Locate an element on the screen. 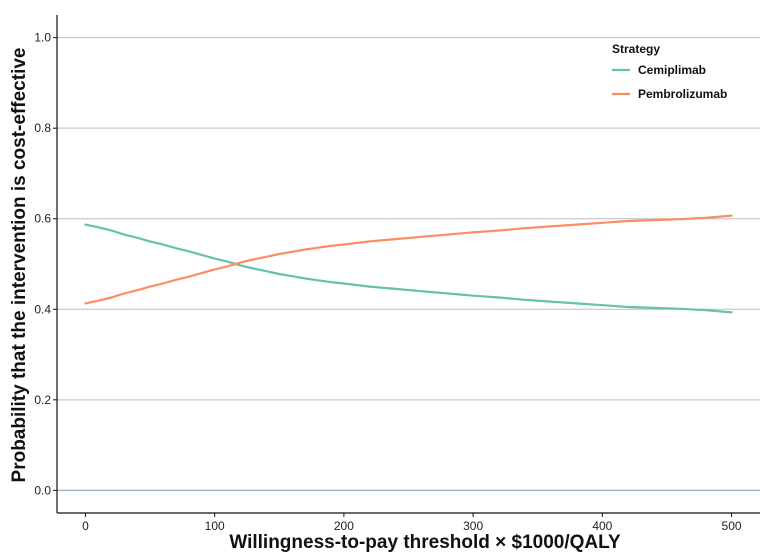 Image resolution: width=760 pixels, height=553 pixels. y-tick-label-0: 0.0 is located at coordinates (42, 490).